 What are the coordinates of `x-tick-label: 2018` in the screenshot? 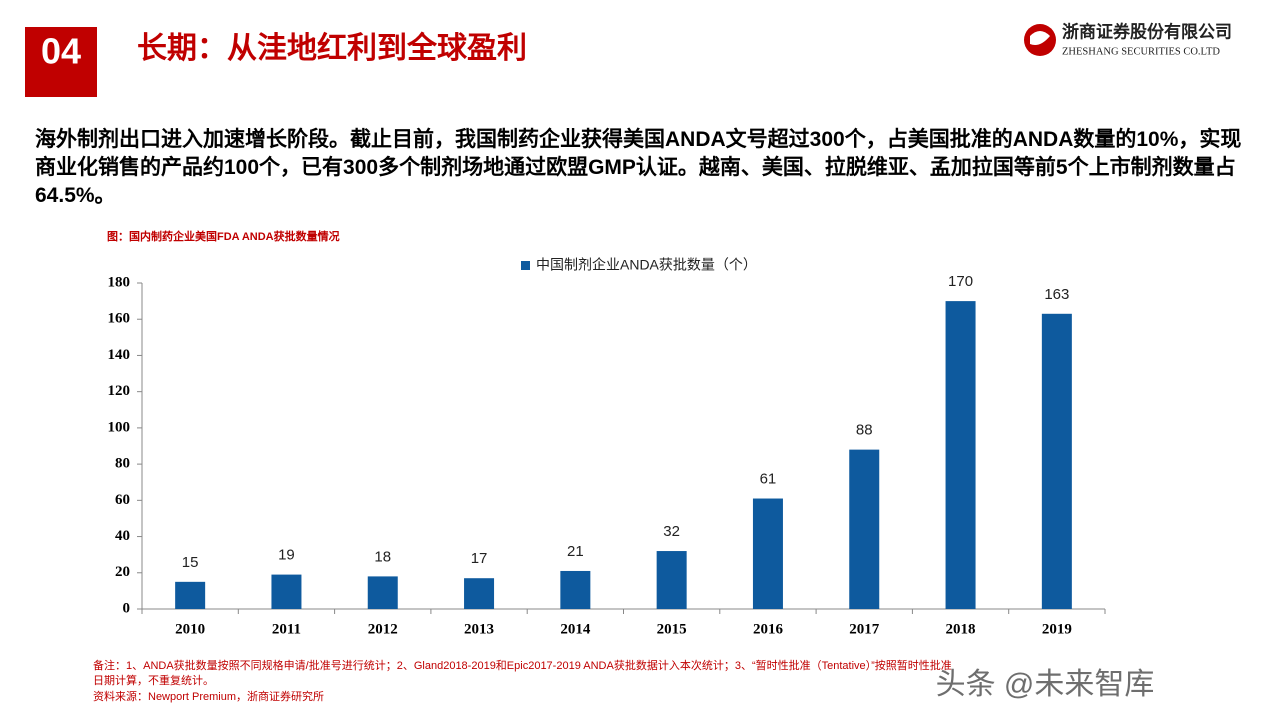 It's located at (961, 629).